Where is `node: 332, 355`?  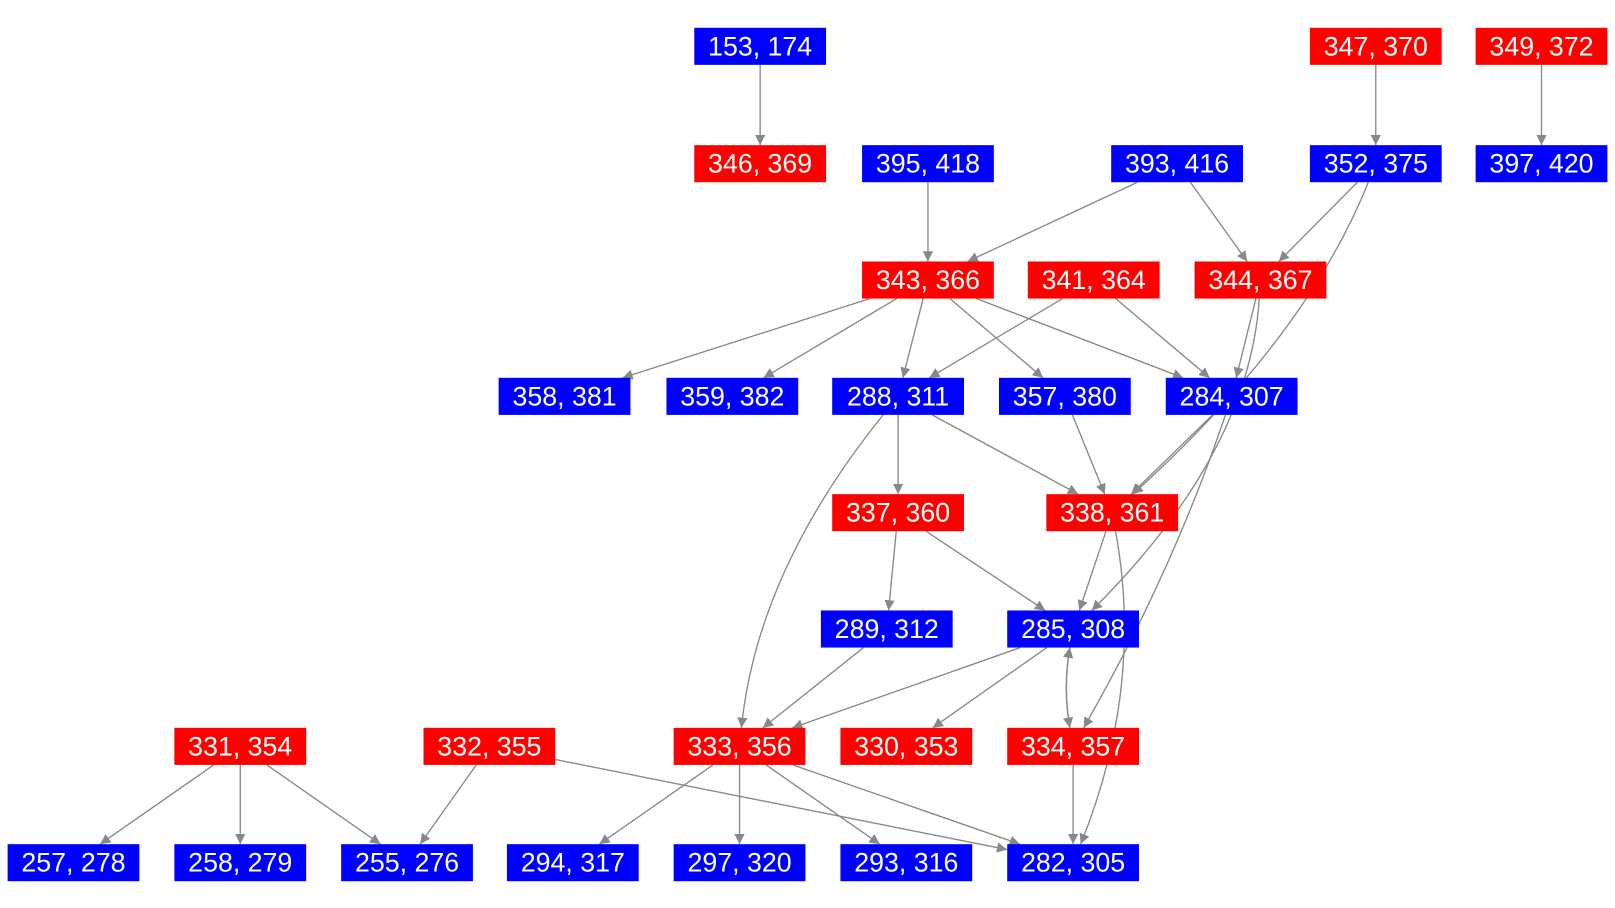
node: 332, 355 is located at coordinates (489, 746).